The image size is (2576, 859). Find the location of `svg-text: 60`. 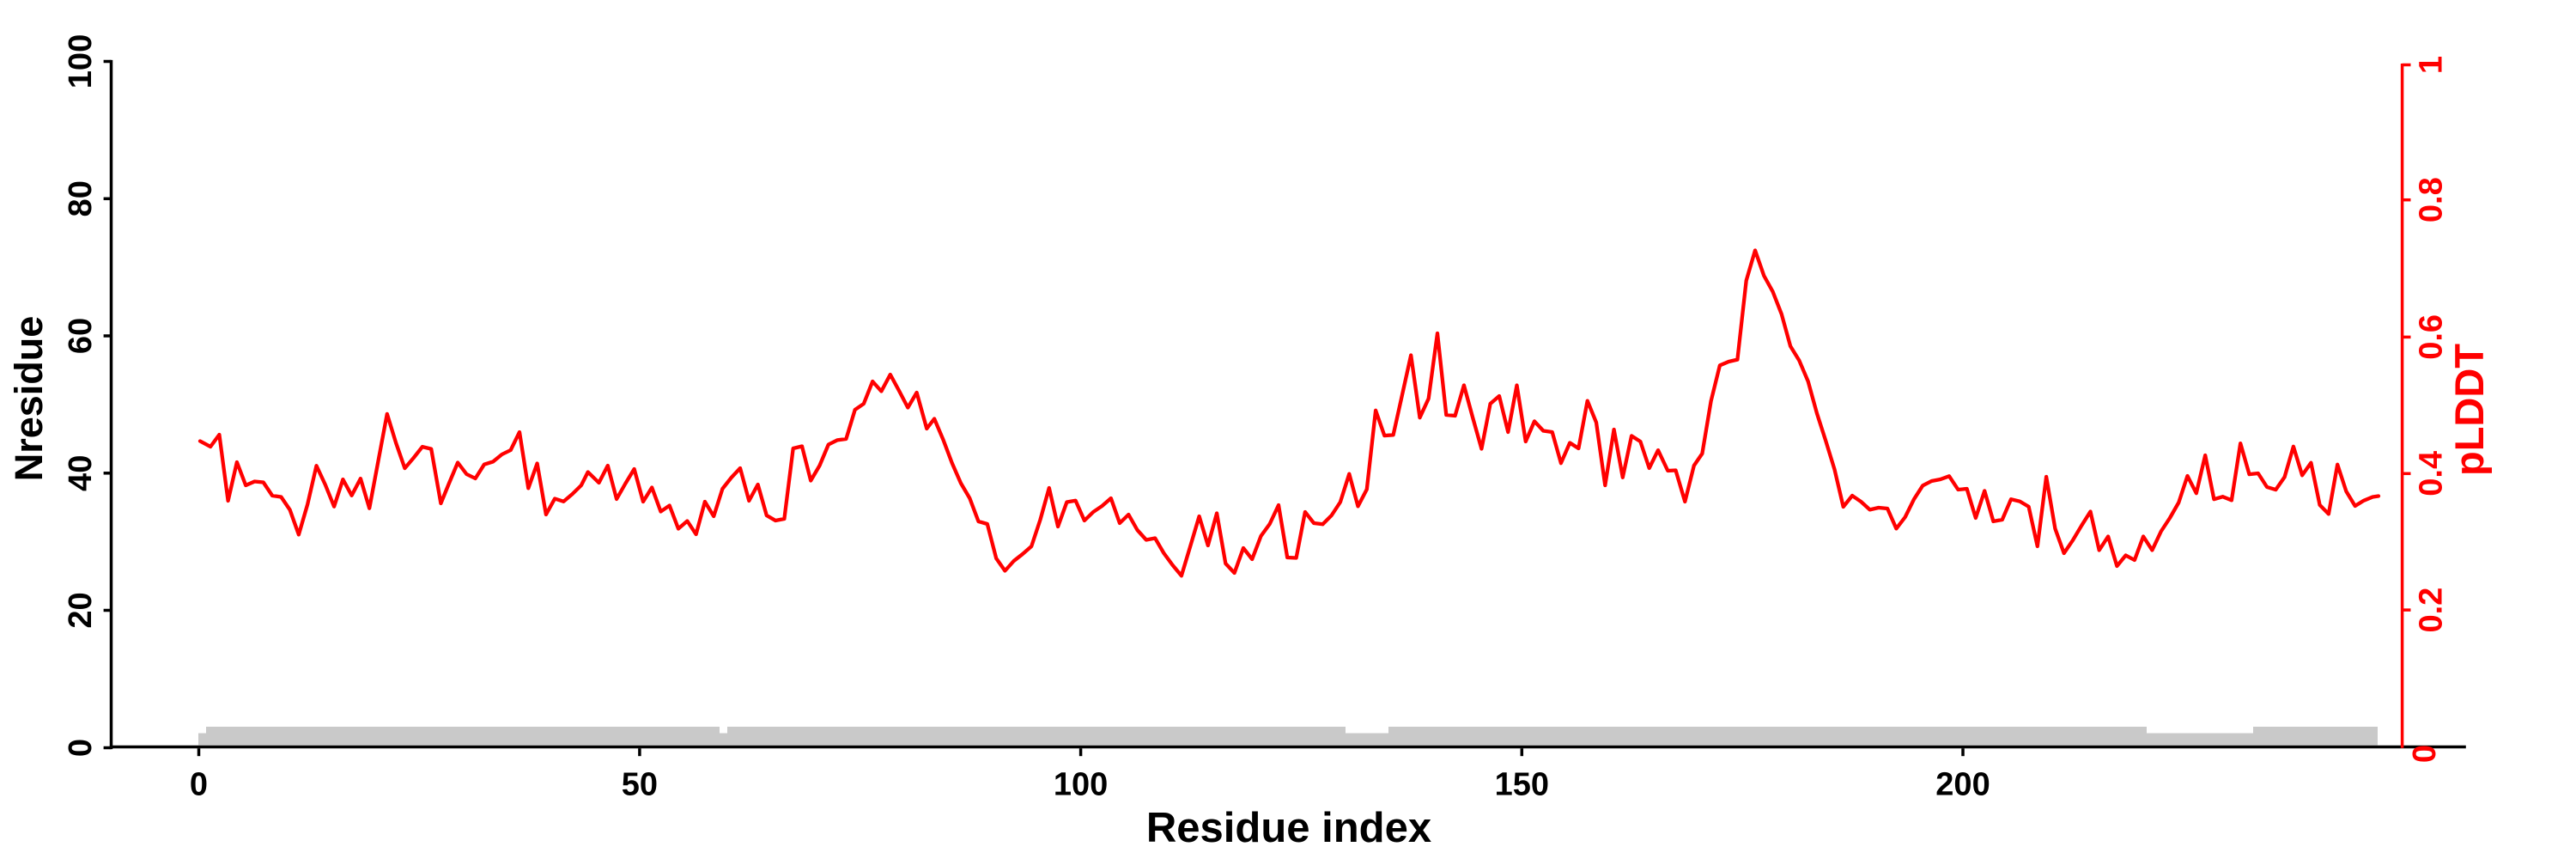

svg-text: 60 is located at coordinates (81, 336).